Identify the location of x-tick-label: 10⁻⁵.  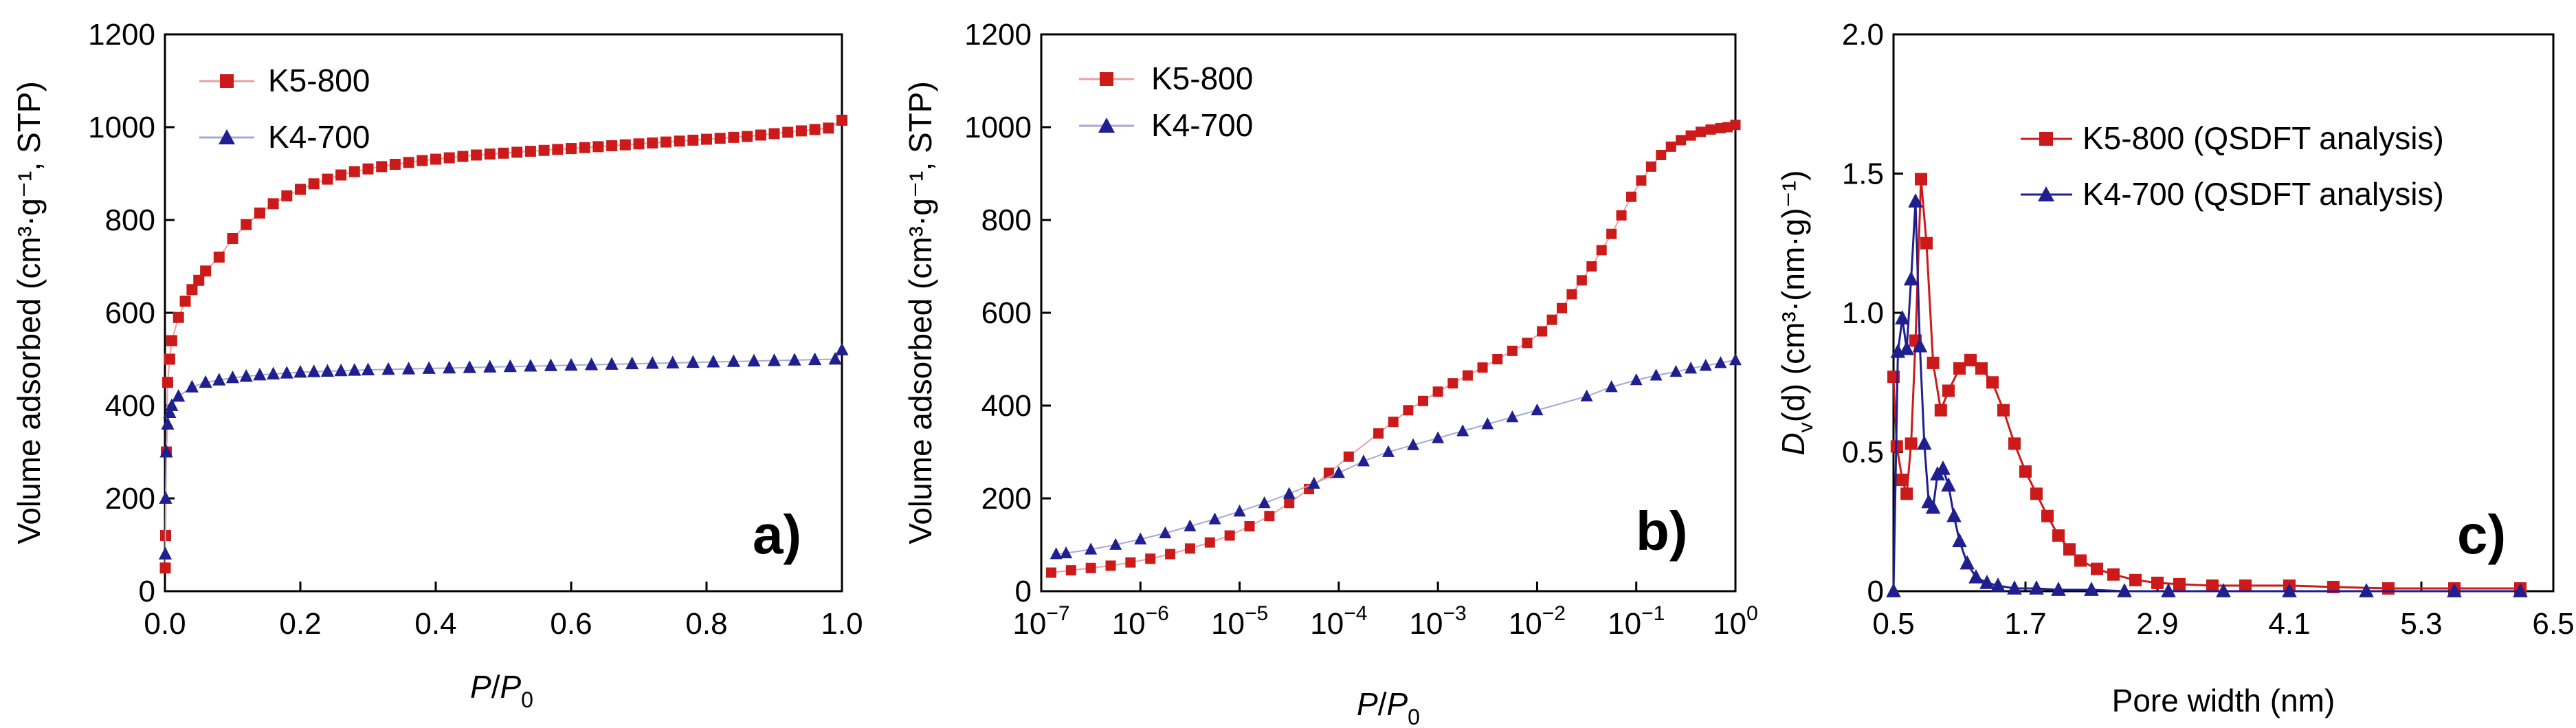
(1239, 621).